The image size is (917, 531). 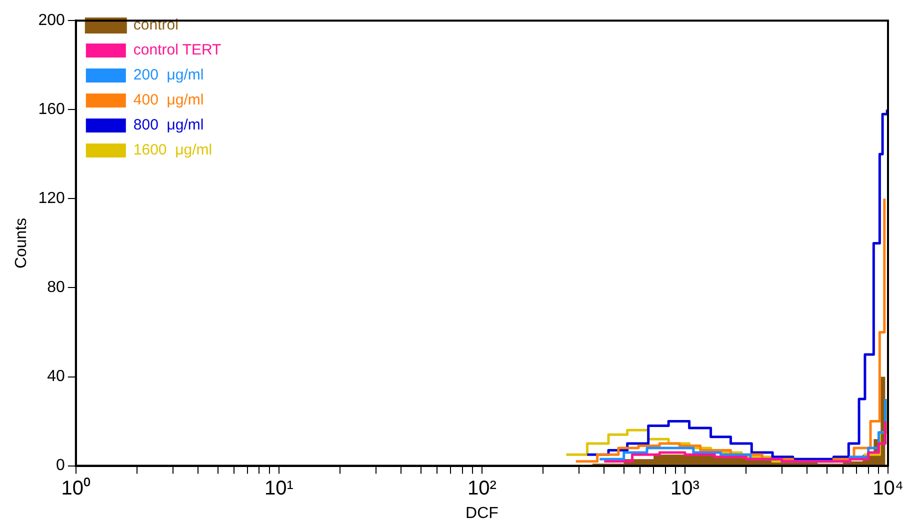 I want to click on x-tick-label: 10³, so click(x=685, y=488).